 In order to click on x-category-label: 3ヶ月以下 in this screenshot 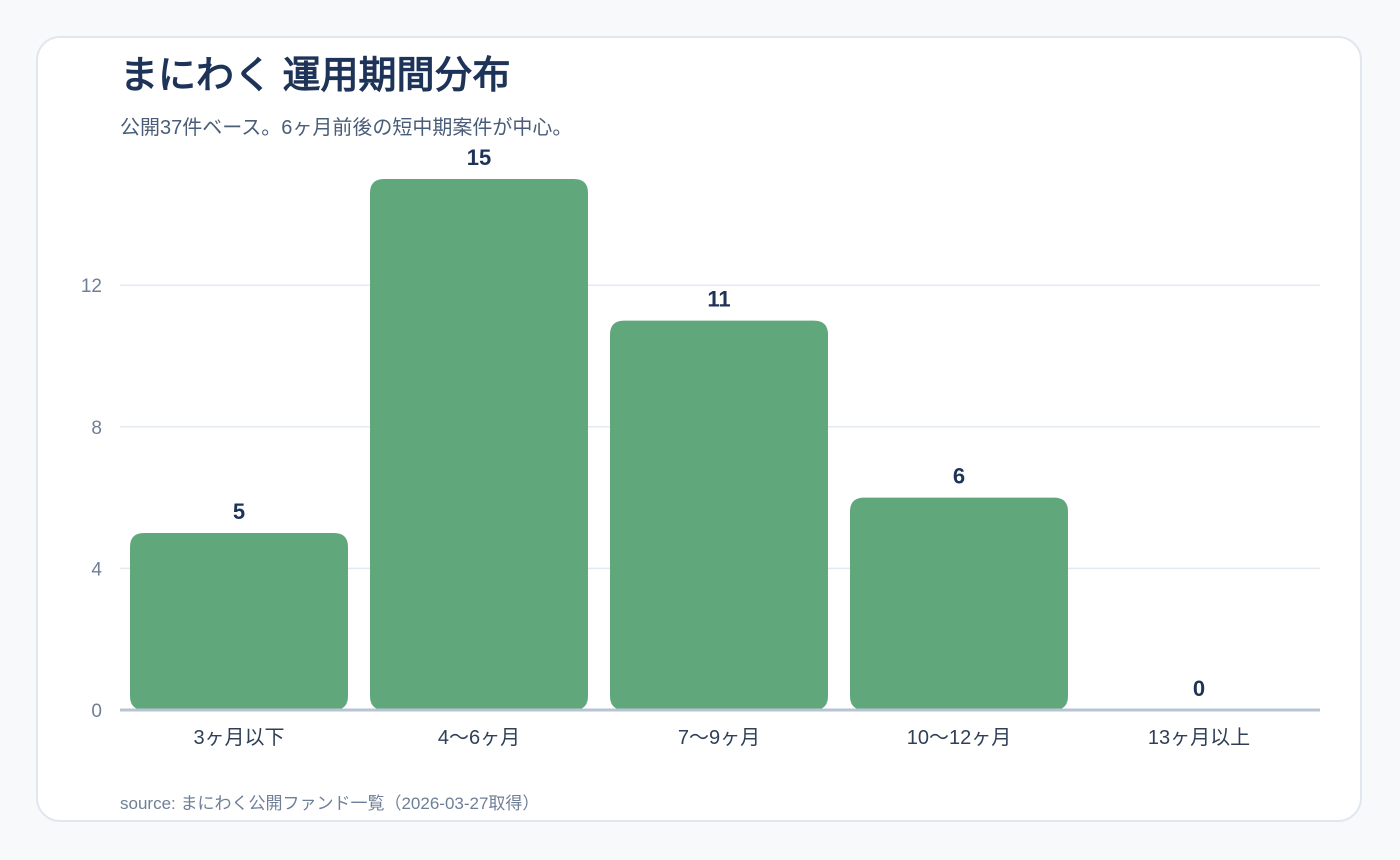, I will do `click(238, 738)`.